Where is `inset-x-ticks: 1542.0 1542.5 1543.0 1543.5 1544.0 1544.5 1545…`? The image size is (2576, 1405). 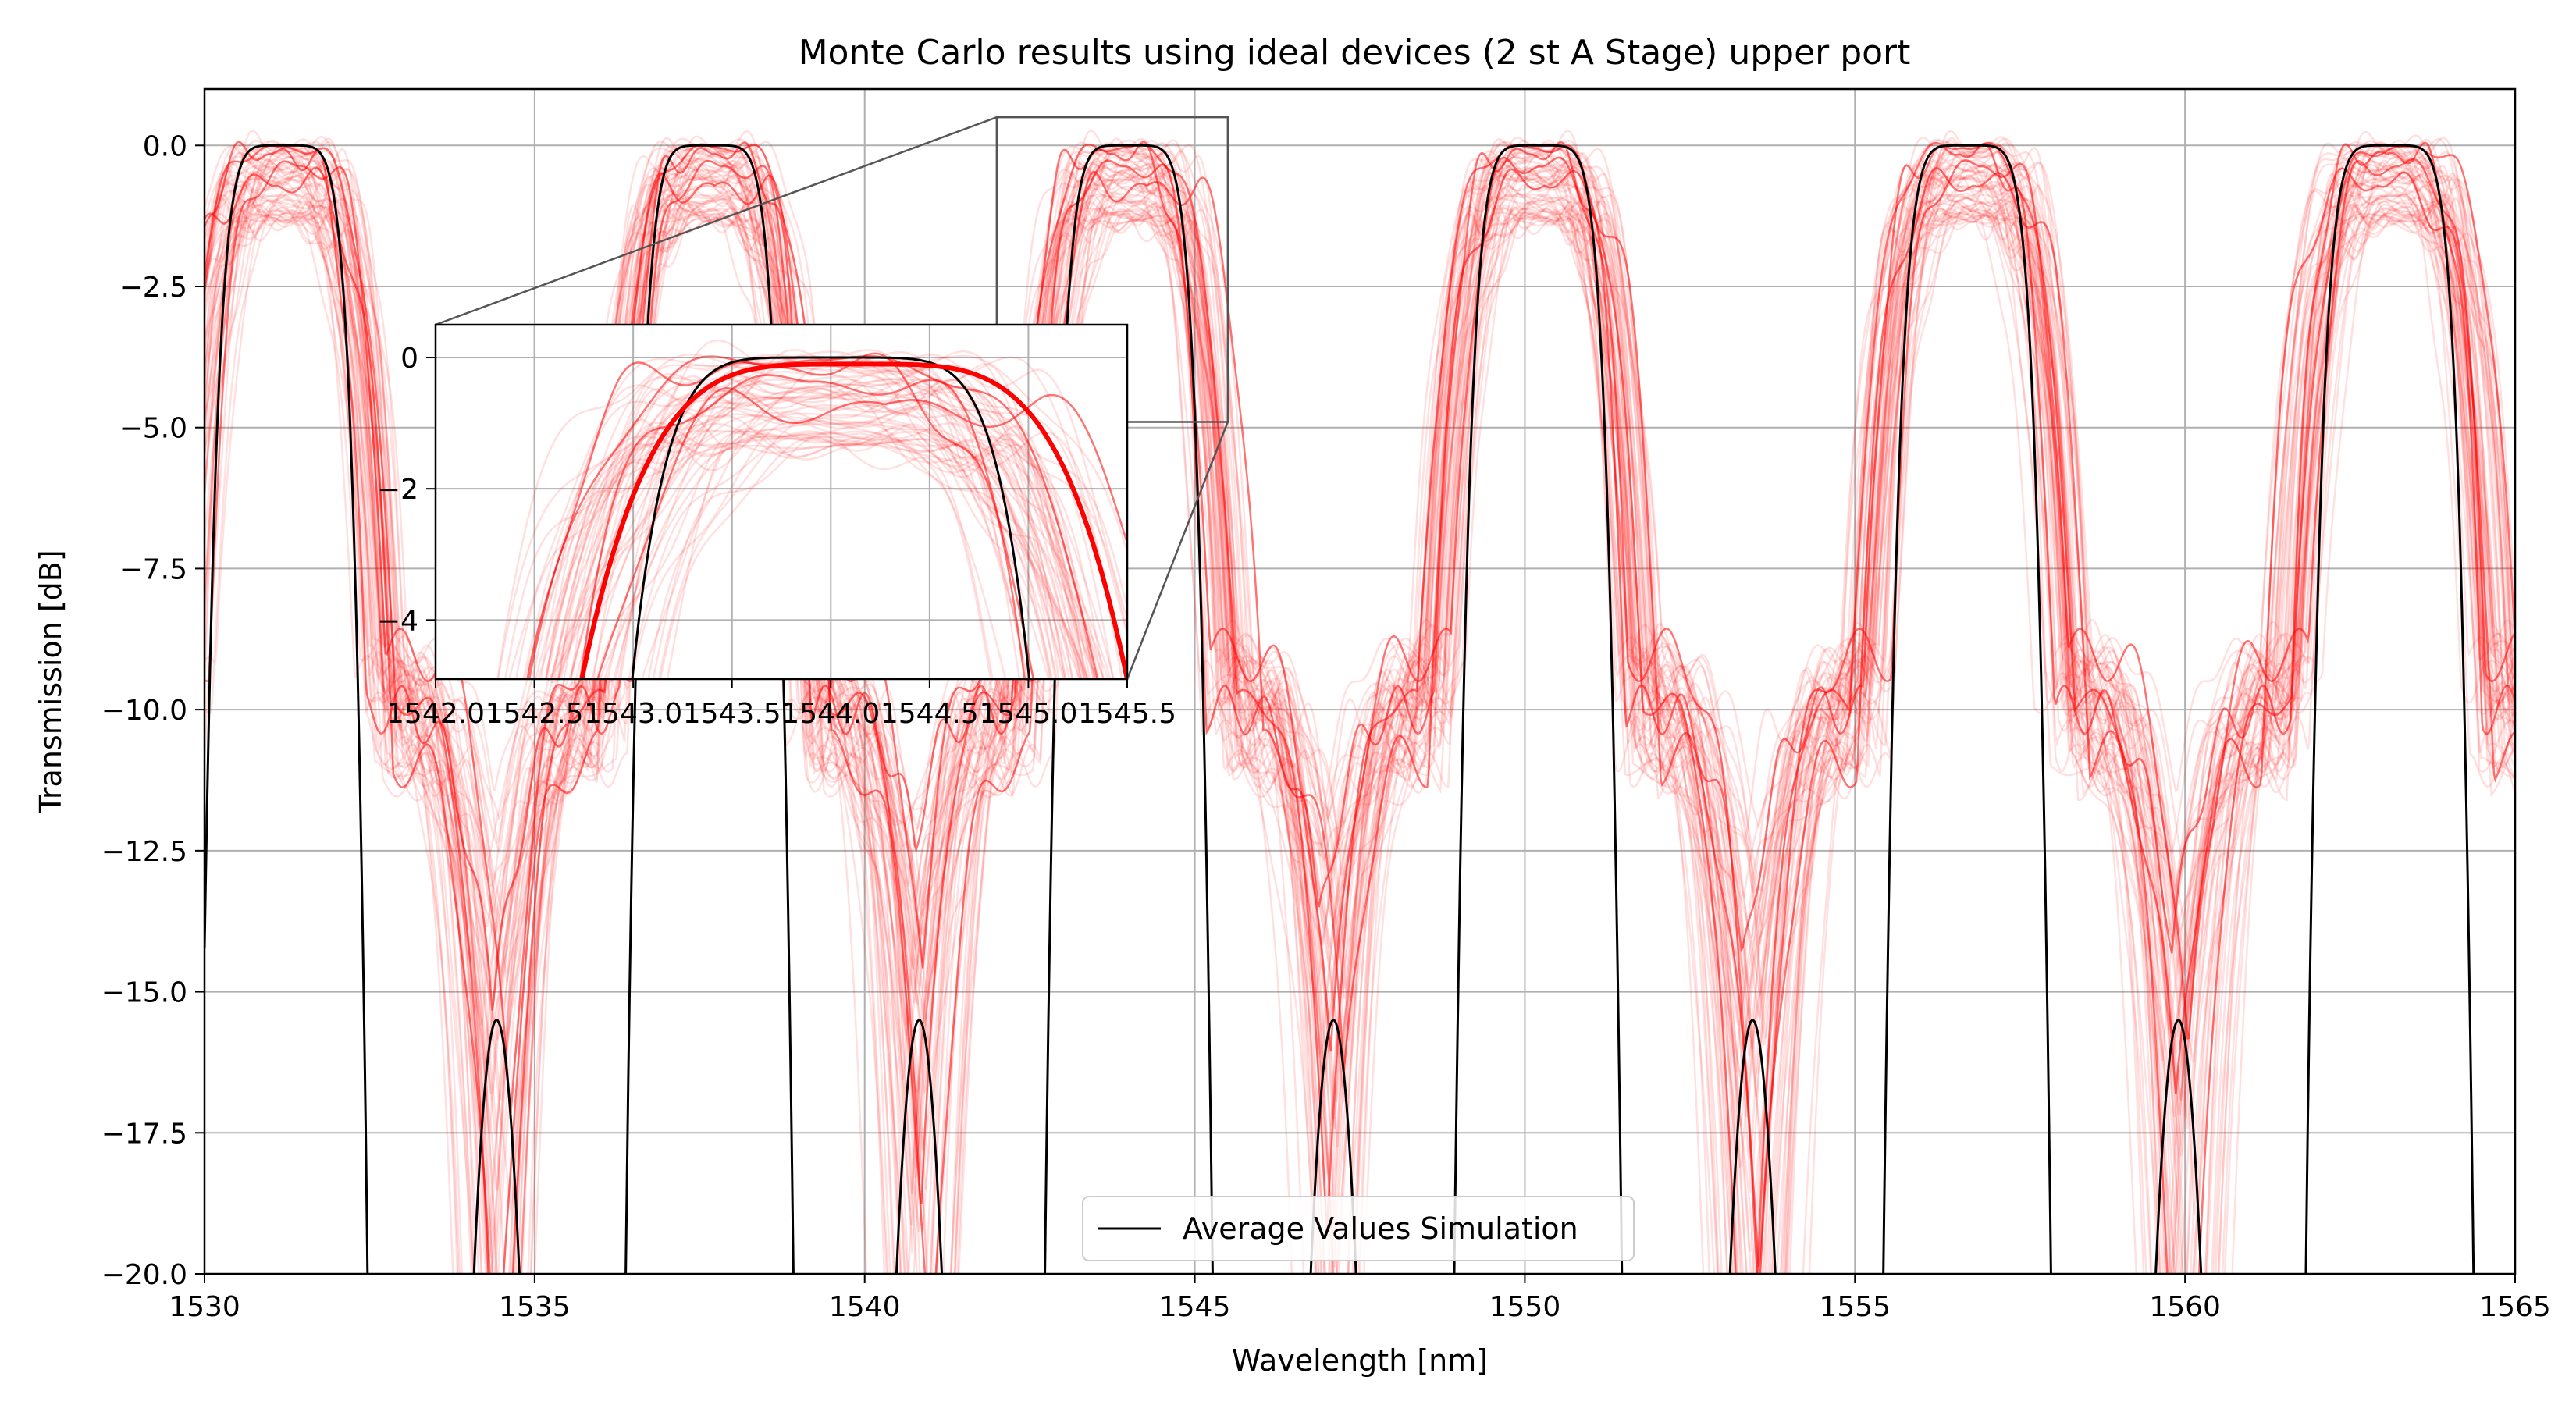
inset-x-ticks: 1542.0 1542.5 1543.0 1543.5 1544.0 1544.5 1545… is located at coordinates (781, 705).